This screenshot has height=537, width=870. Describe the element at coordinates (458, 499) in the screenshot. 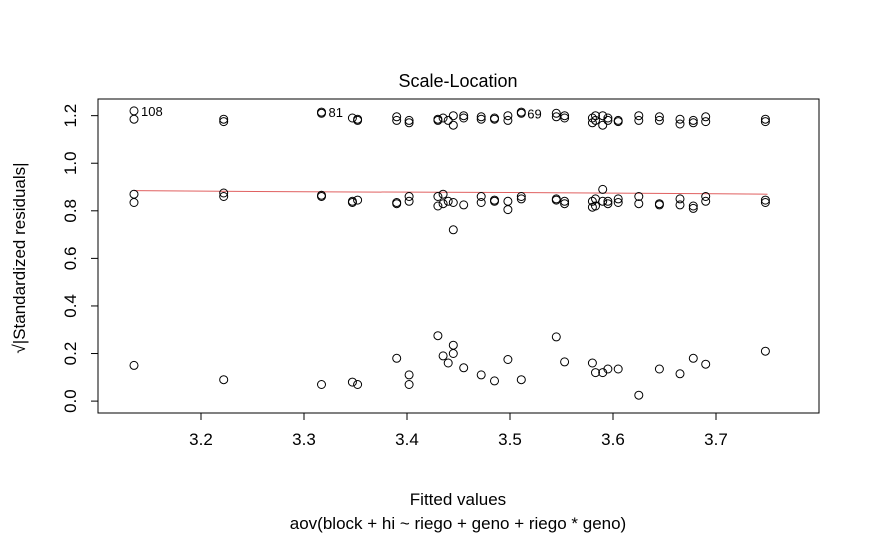

I see `x-axis-title: Fitted values` at that location.